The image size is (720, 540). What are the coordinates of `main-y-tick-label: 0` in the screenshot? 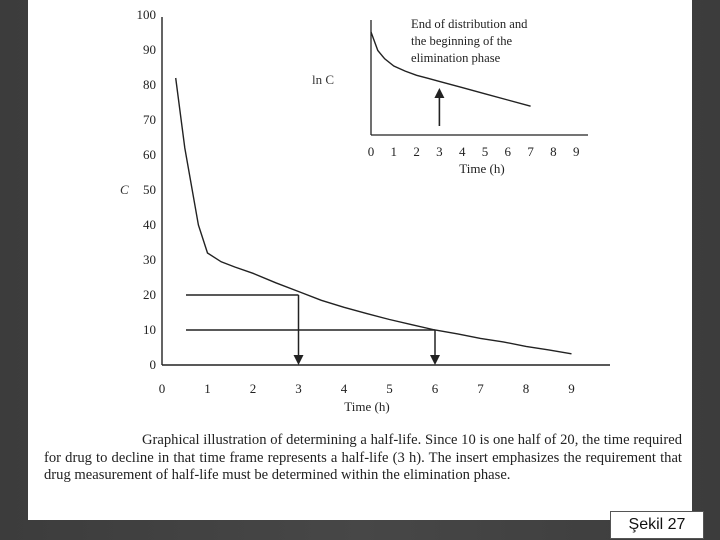 It's located at (153, 364).